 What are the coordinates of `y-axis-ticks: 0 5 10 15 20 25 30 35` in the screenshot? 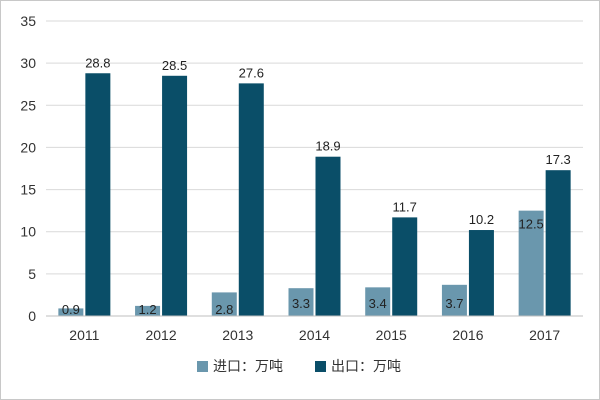 It's located at (28, 168).